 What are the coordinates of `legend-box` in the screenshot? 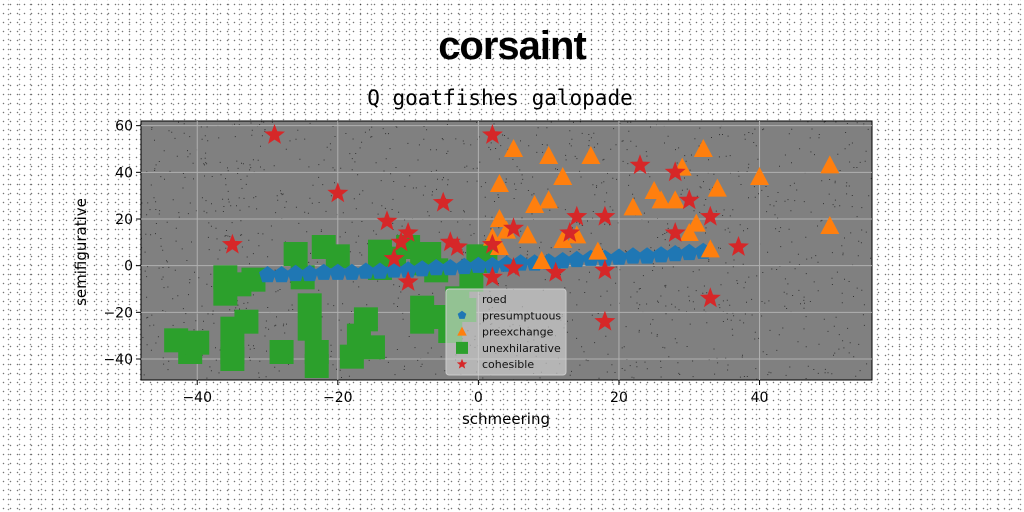 It's located at (506, 332).